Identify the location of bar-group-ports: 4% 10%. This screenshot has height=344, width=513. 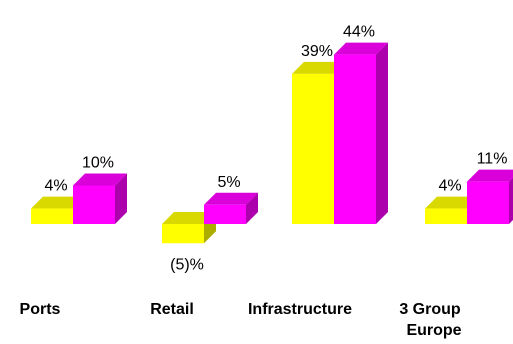
(79, 189).